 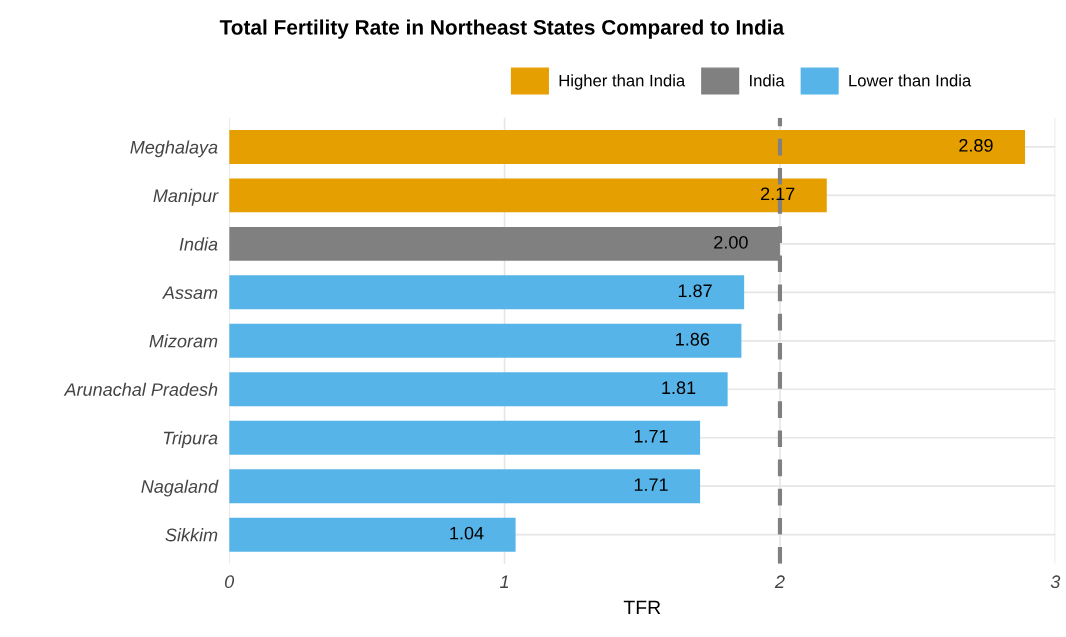 I want to click on data-label: 2.17, so click(x=778, y=194).